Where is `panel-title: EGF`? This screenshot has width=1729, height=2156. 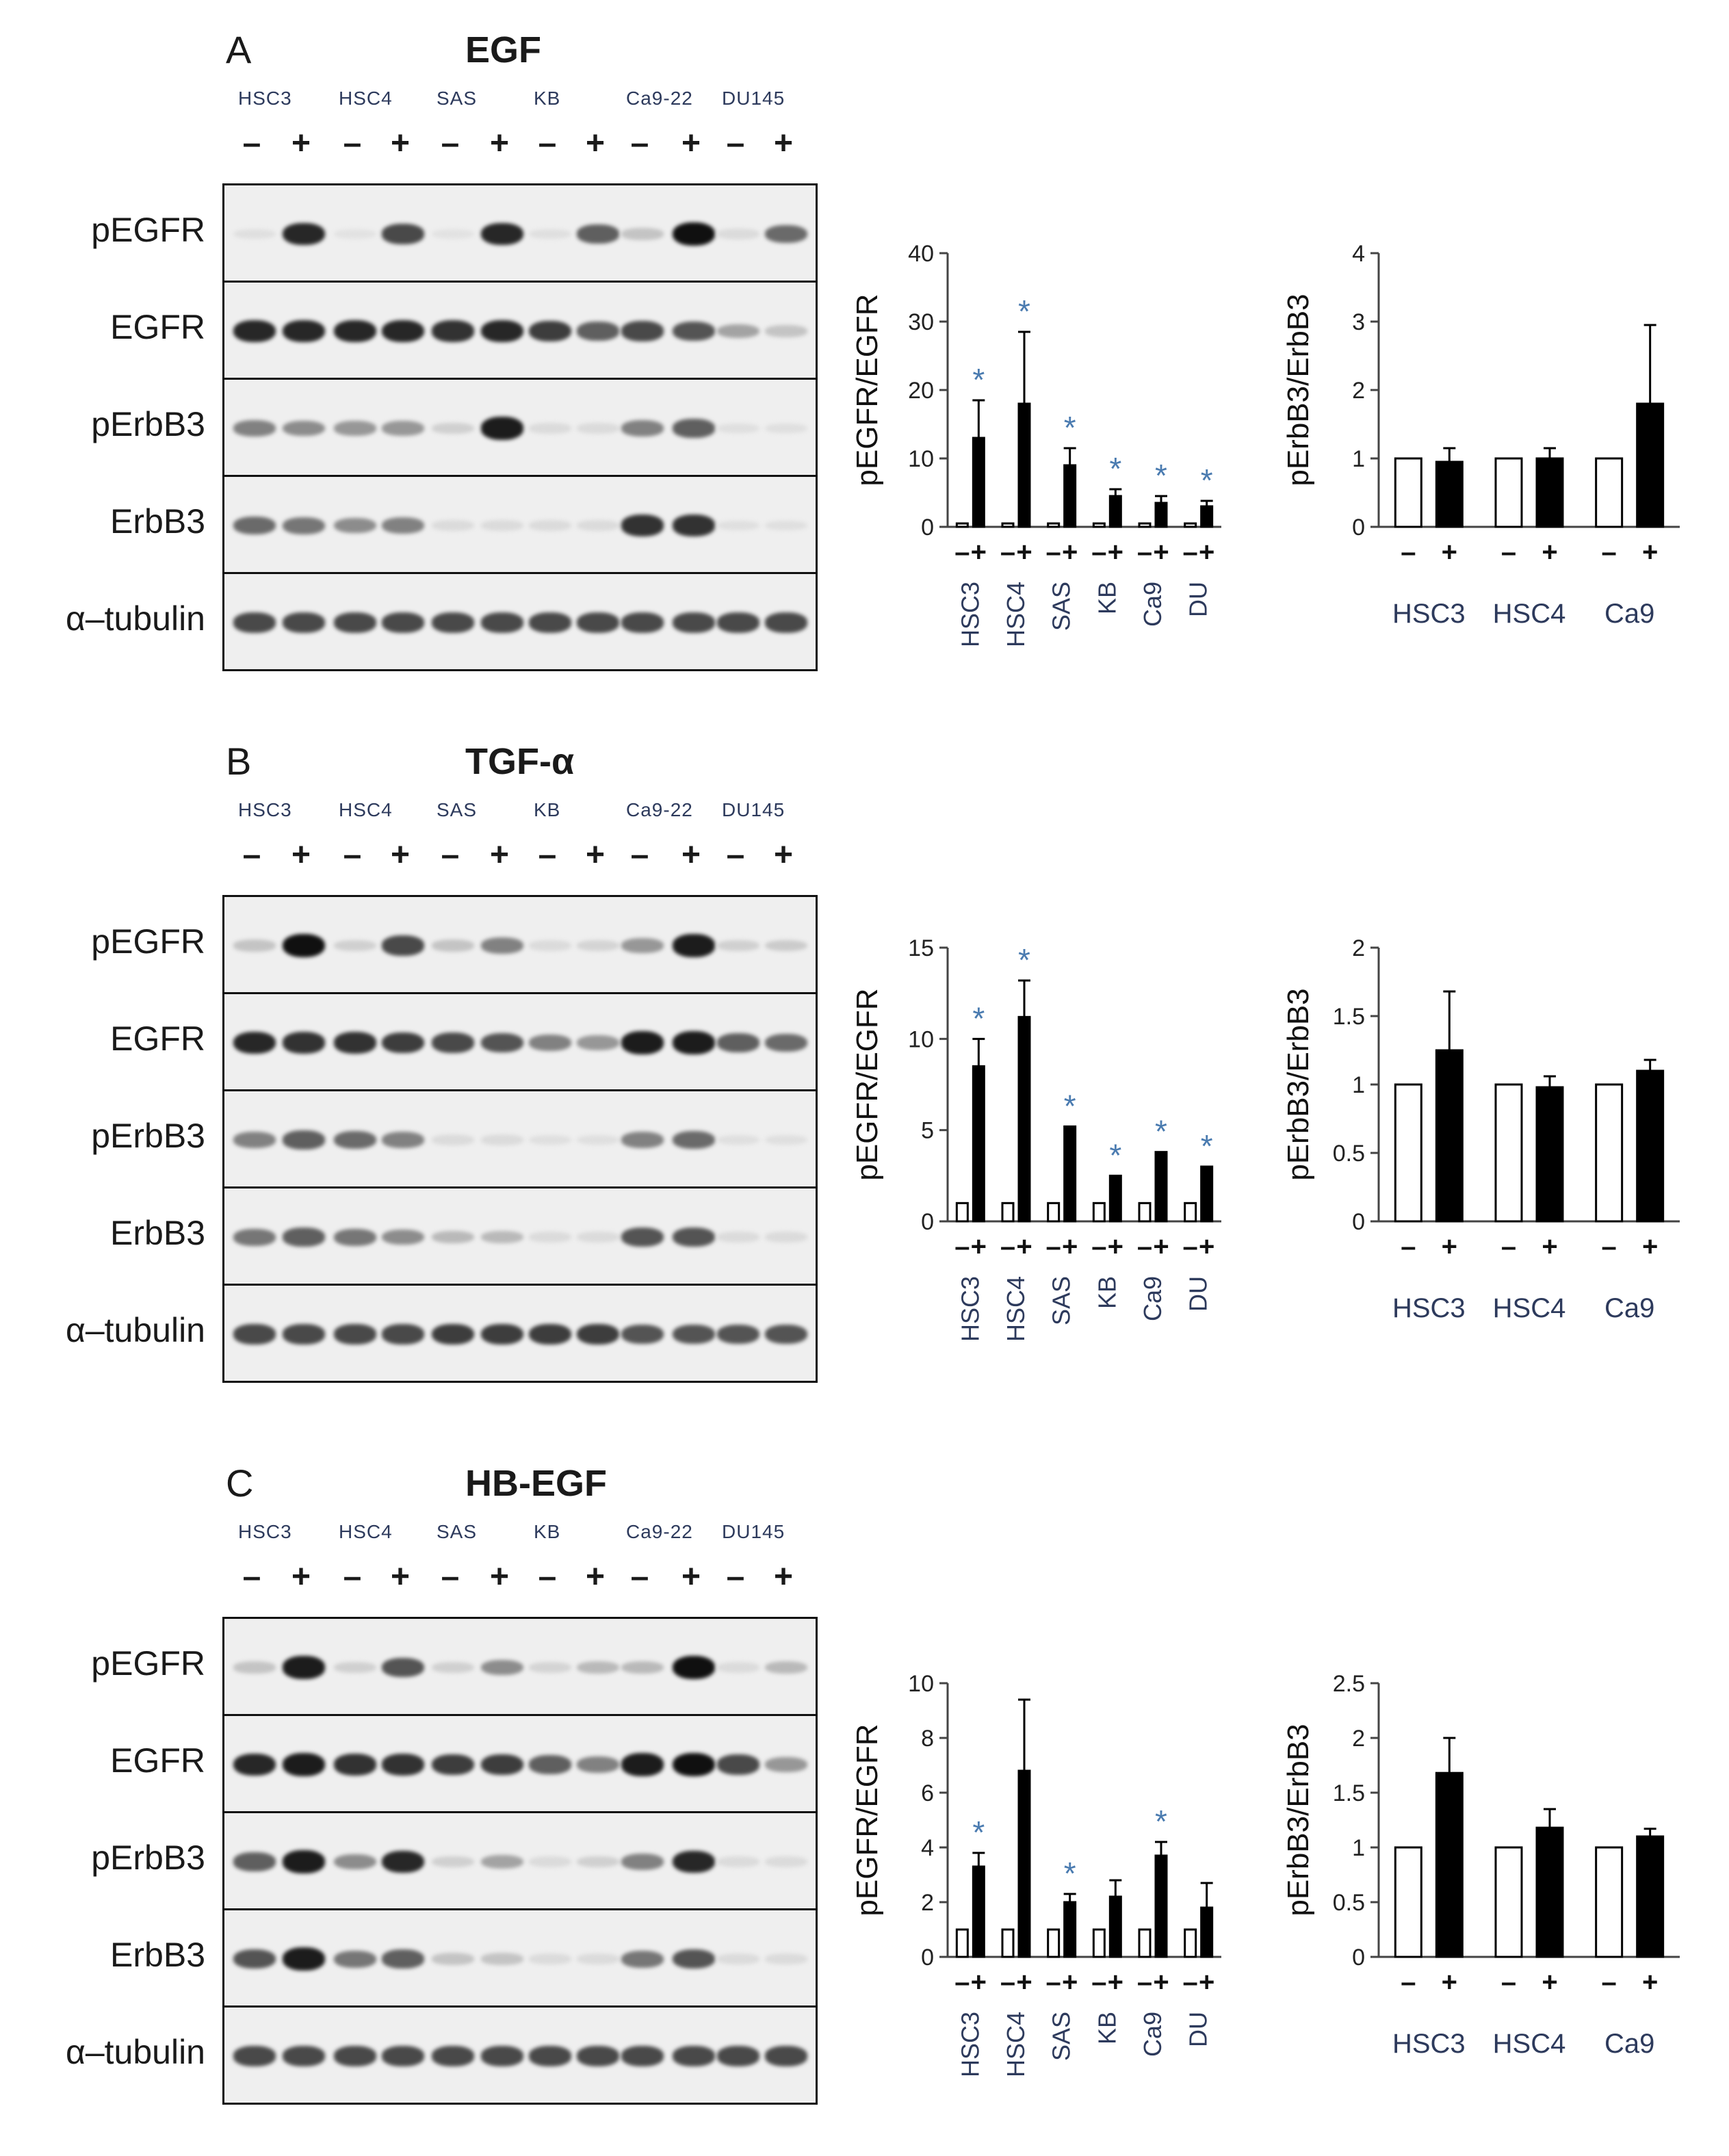
panel-title: EGF is located at coordinates (503, 49).